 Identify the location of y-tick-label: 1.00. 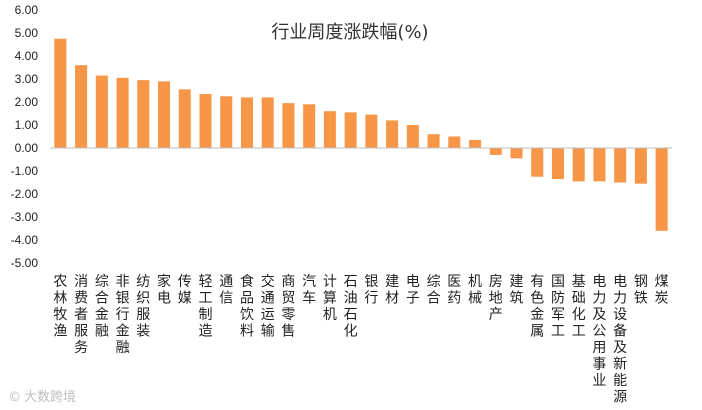
(27, 125).